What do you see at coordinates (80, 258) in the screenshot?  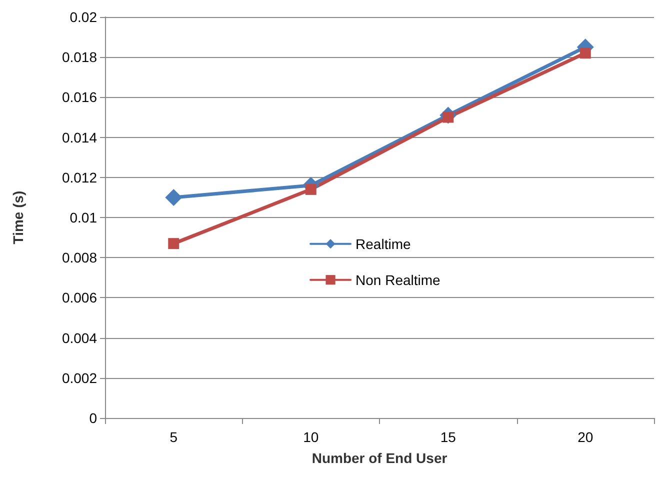 I see `y-tick-label: 0.008` at bounding box center [80, 258].